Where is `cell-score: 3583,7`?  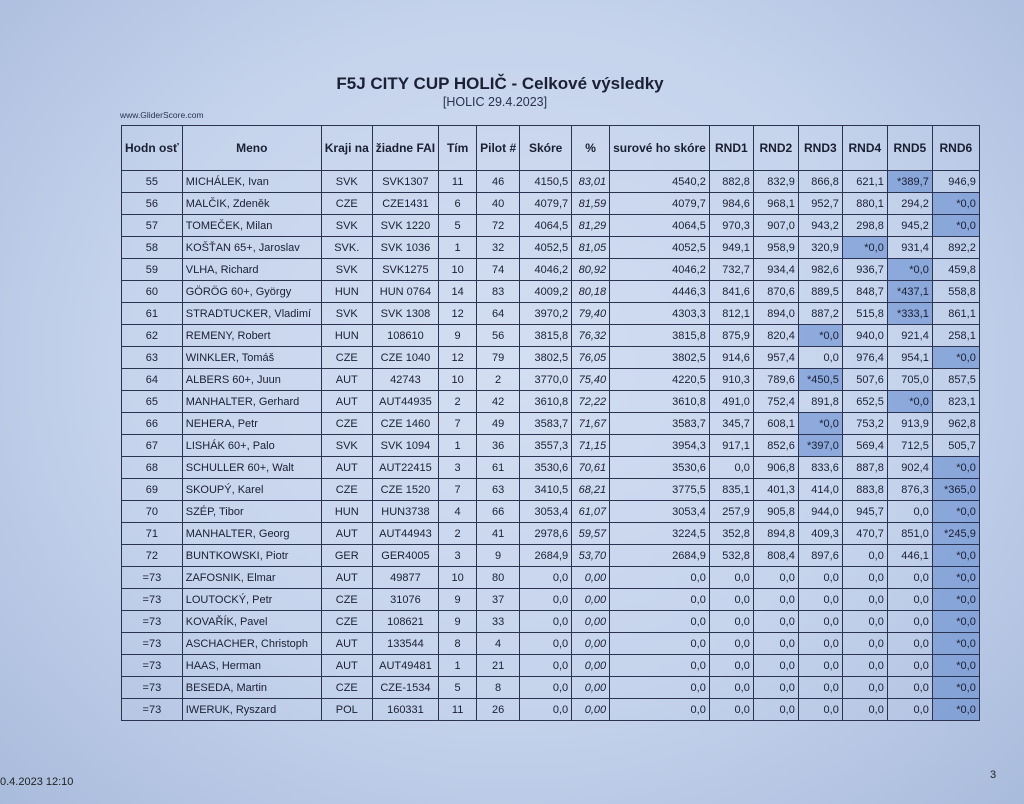 cell-score: 3583,7 is located at coordinates (546, 423).